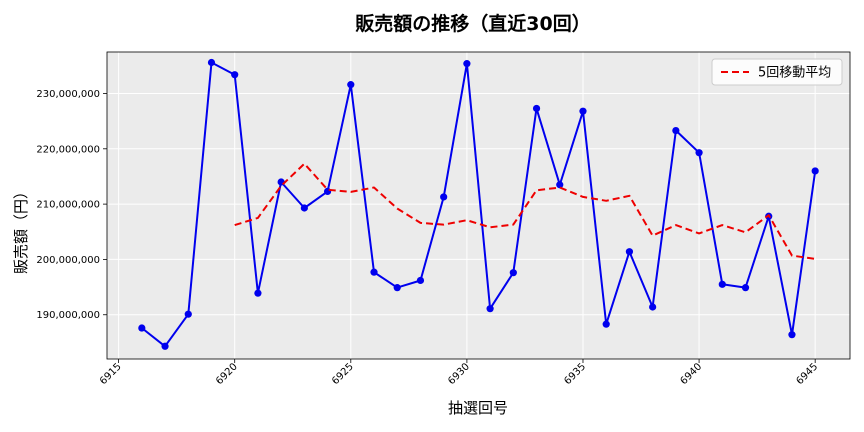  What do you see at coordinates (472, 23) in the screenshot?
I see `chart-title: 販売額の推移（直近30回）` at bounding box center [472, 23].